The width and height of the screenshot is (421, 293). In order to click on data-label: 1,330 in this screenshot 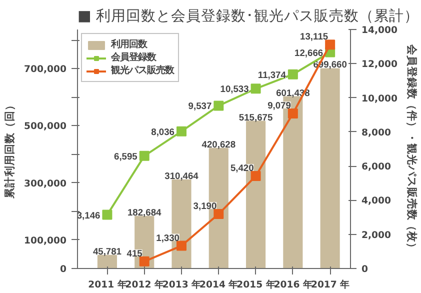, I will do `click(168, 237)`.